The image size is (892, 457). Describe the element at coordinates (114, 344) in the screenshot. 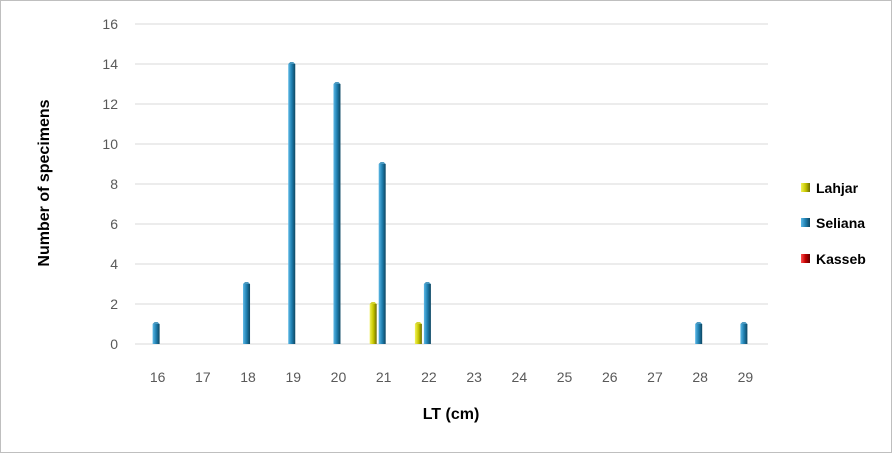

I see `y-tick-label: 0` at that location.